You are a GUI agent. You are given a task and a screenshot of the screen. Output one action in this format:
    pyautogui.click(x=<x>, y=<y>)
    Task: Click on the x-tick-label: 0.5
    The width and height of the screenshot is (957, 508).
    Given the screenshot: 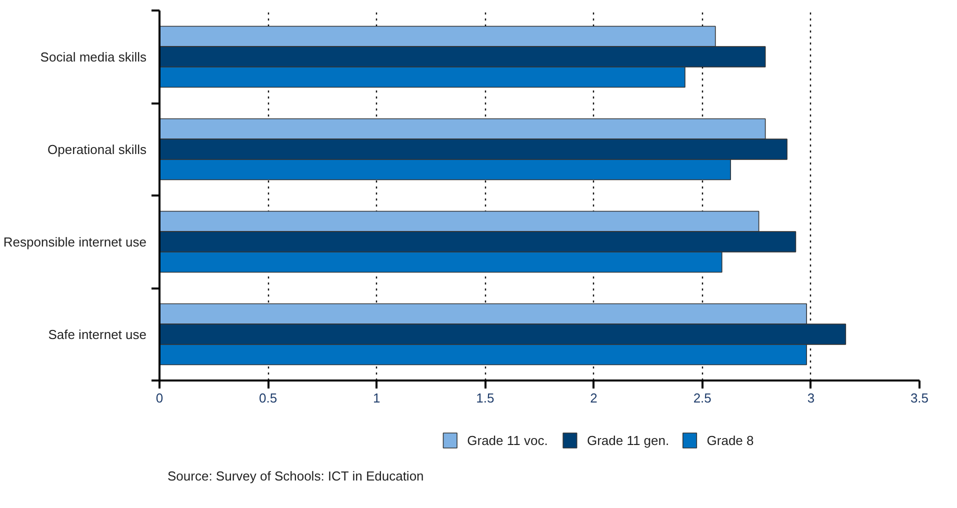 What is the action you would take?
    pyautogui.click(x=268, y=398)
    